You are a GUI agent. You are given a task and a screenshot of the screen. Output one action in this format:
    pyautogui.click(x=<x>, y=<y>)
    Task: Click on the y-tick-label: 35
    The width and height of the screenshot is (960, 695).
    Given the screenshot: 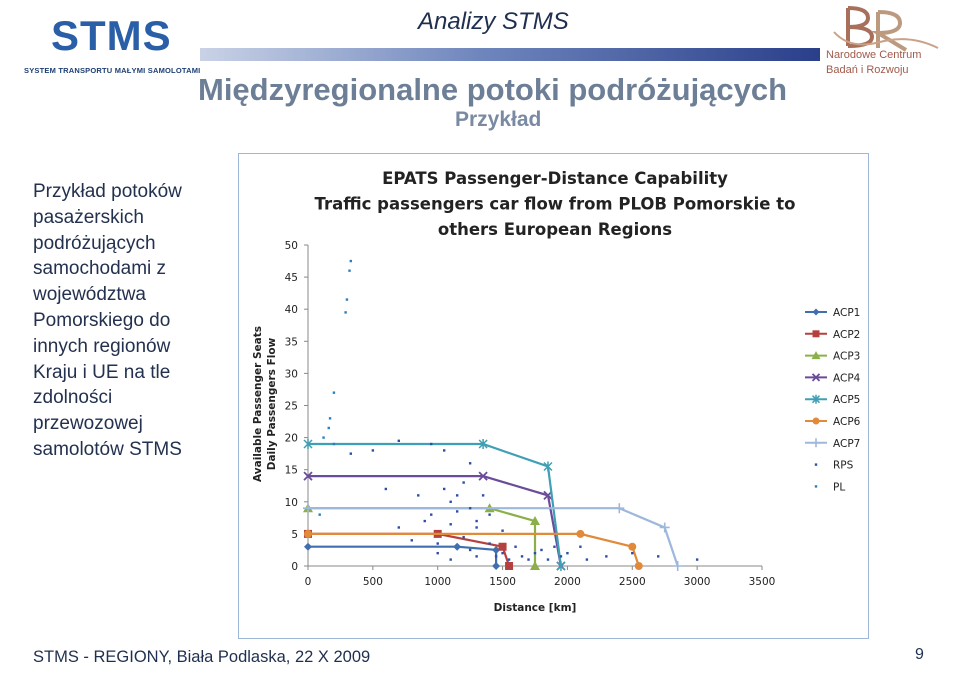 What is the action you would take?
    pyautogui.click(x=291, y=342)
    